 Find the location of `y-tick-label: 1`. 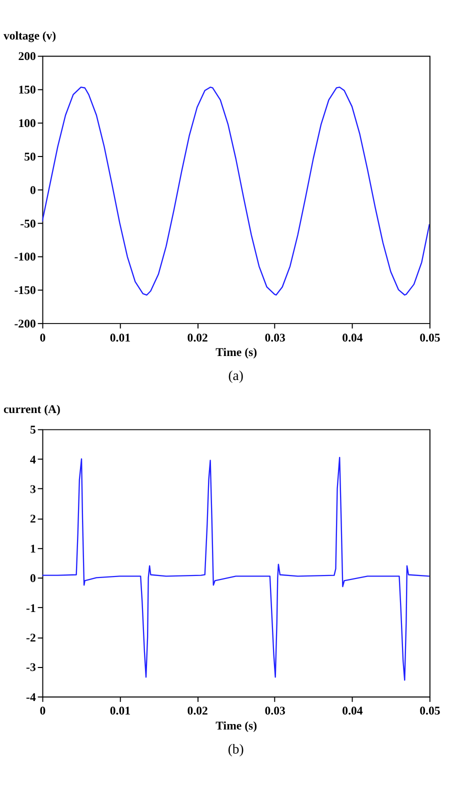

y-tick-label: 1 is located at coordinates (33, 548).